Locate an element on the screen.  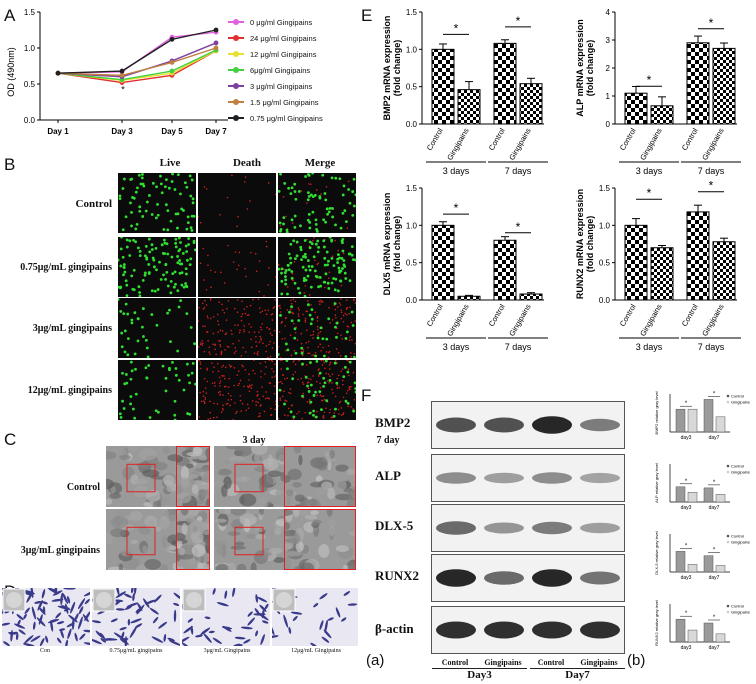
bar-category-label: Gingipains is located at coordinates (458, 319).